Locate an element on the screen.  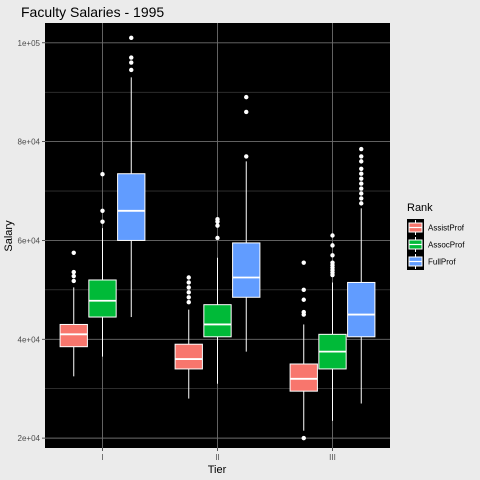
y-axis-label: Salary is located at coordinates (9, 236).